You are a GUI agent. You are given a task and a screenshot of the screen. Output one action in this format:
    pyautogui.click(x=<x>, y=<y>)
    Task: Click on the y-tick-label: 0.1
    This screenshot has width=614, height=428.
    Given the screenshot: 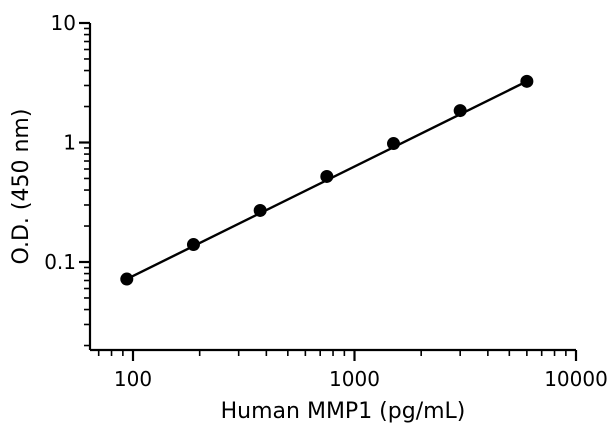 What is the action you would take?
    pyautogui.click(x=60, y=262)
    